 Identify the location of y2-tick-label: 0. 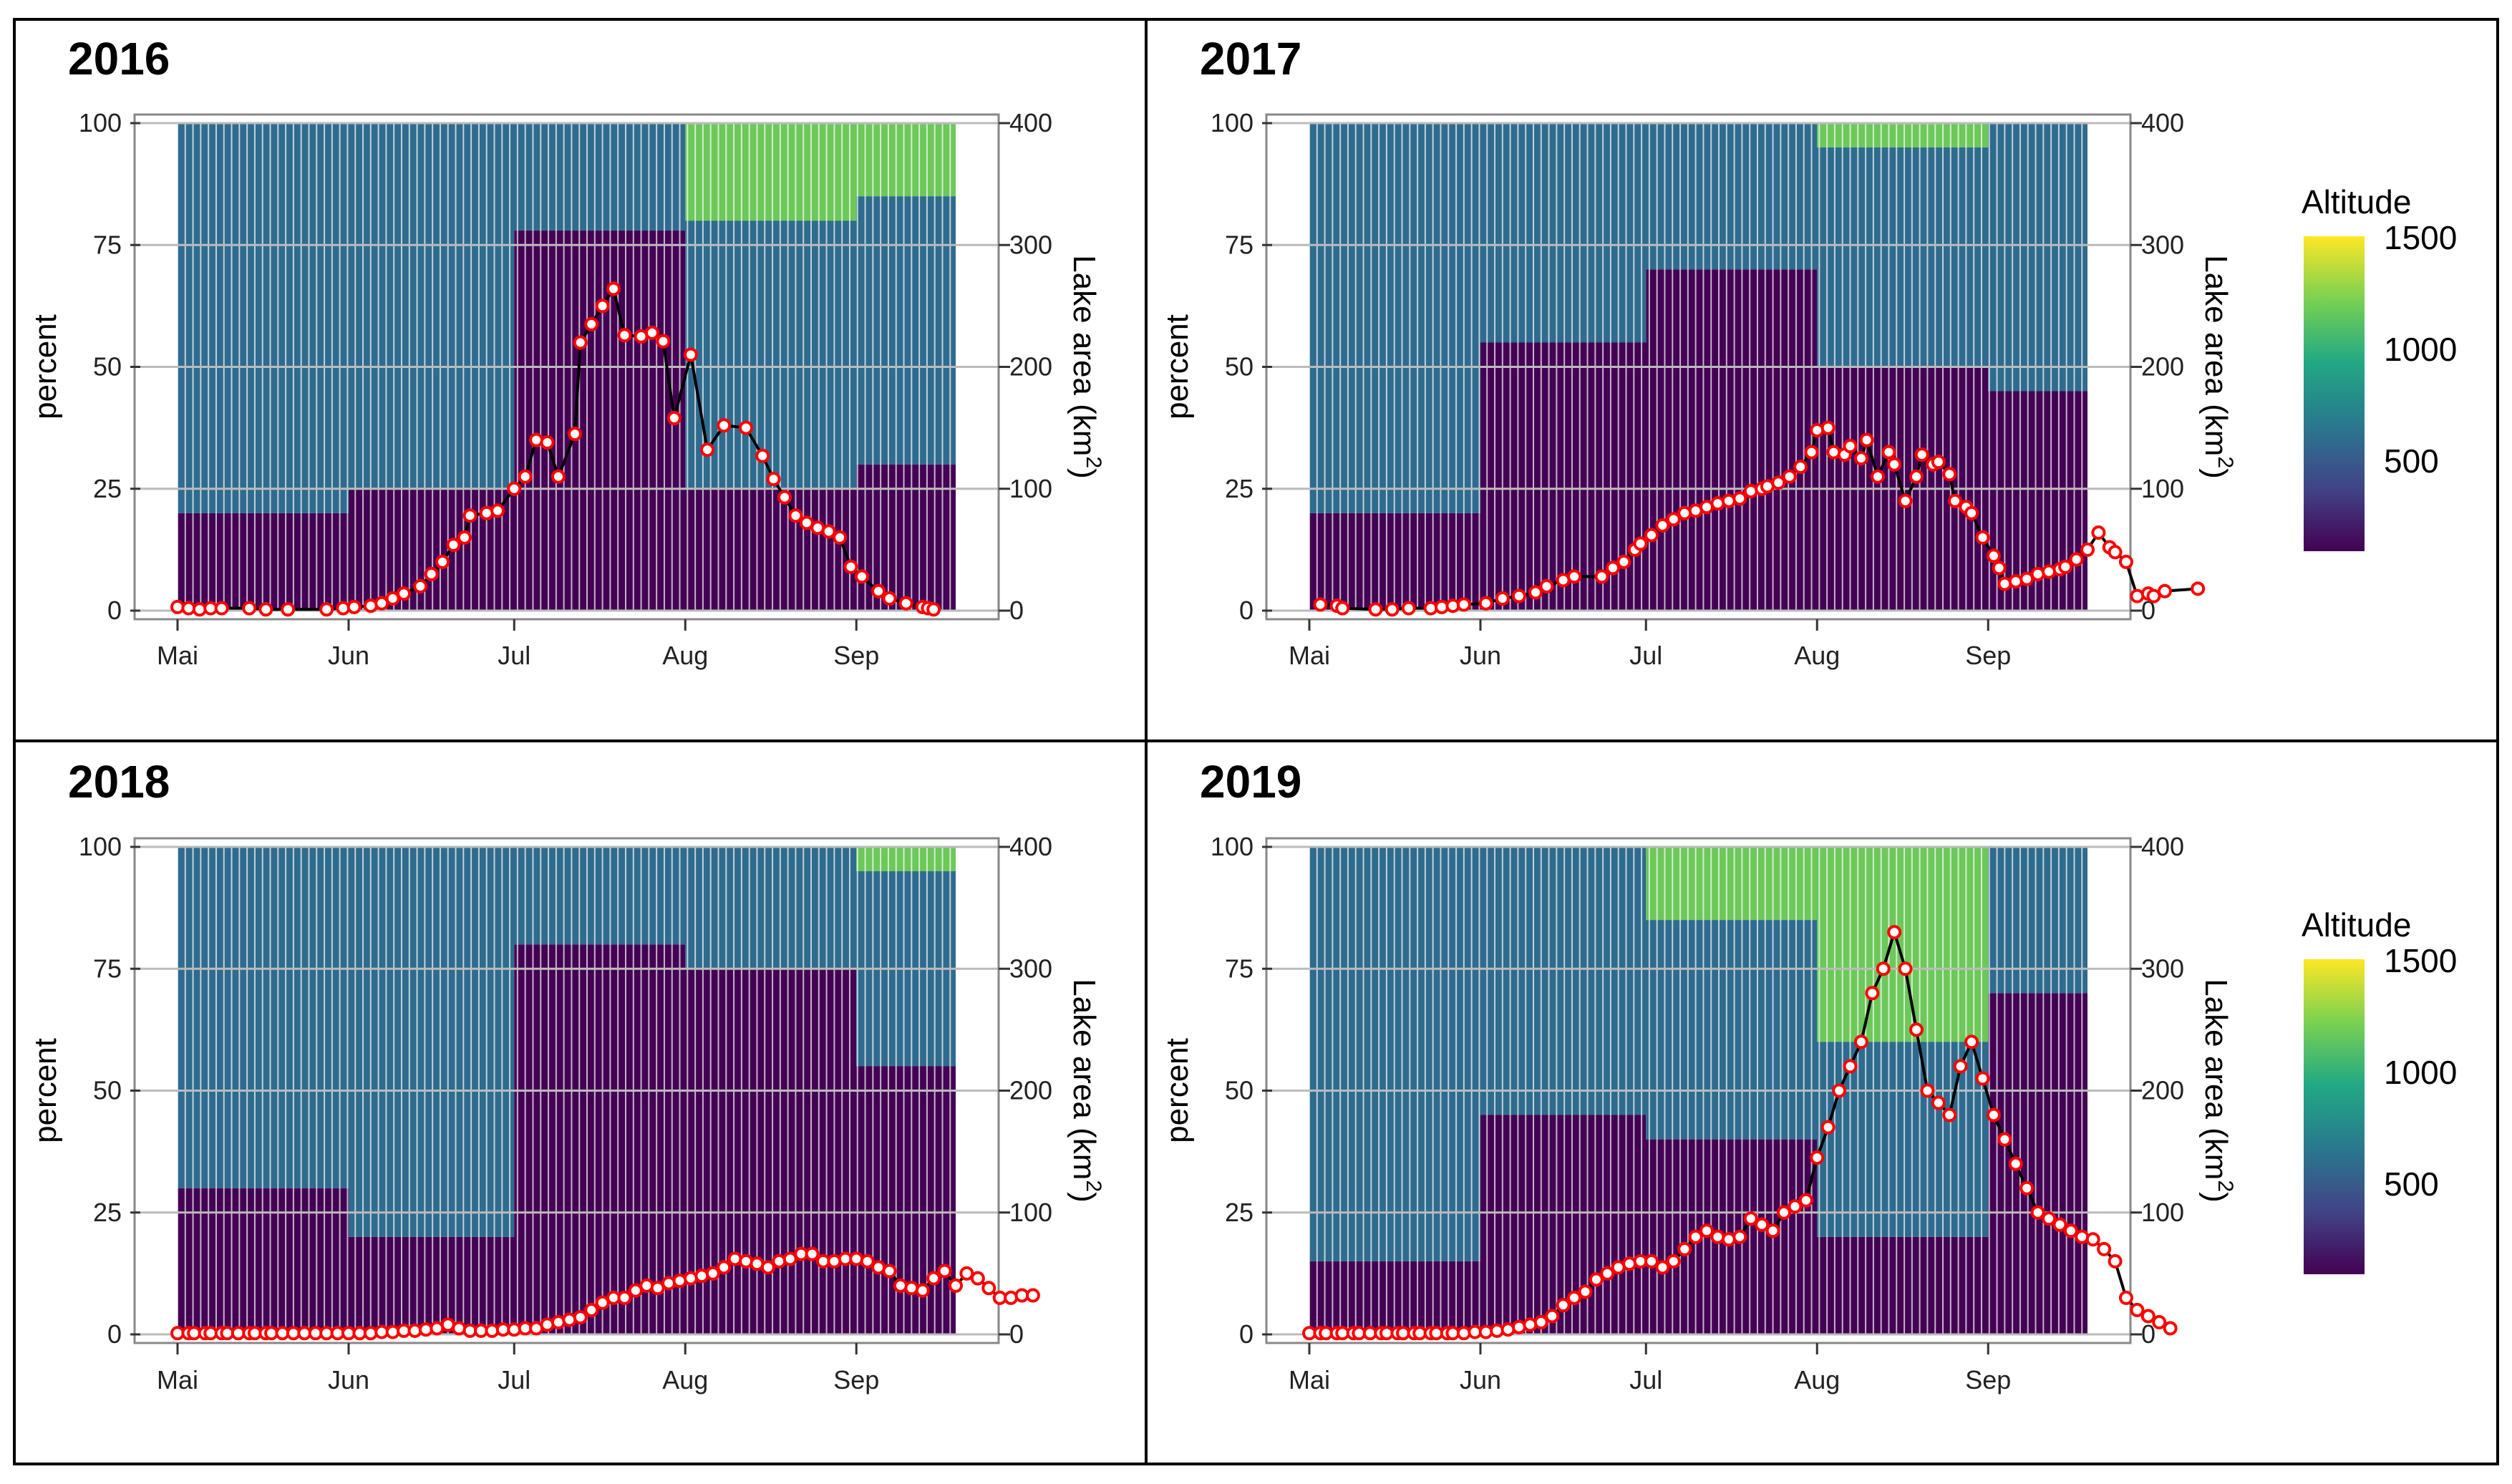
(1017, 610).